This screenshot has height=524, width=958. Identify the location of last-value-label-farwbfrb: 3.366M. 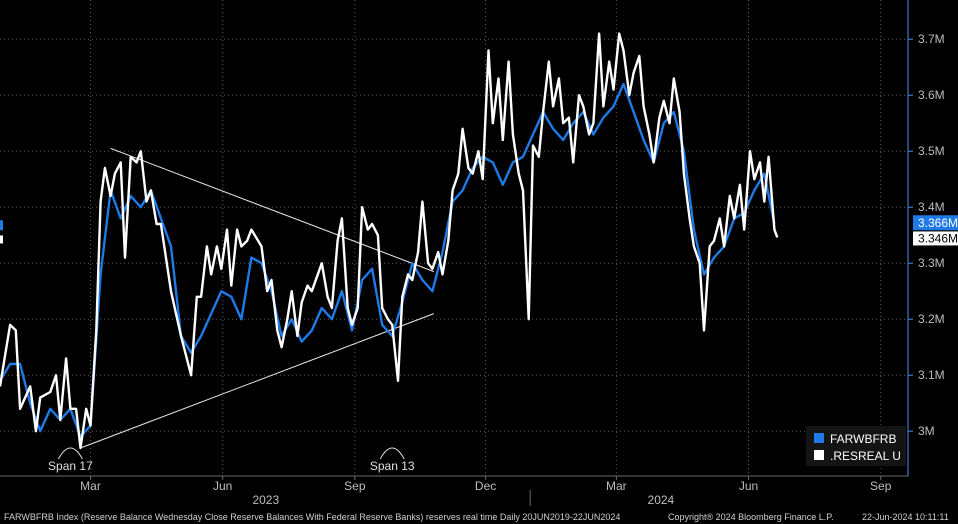
(938, 223).